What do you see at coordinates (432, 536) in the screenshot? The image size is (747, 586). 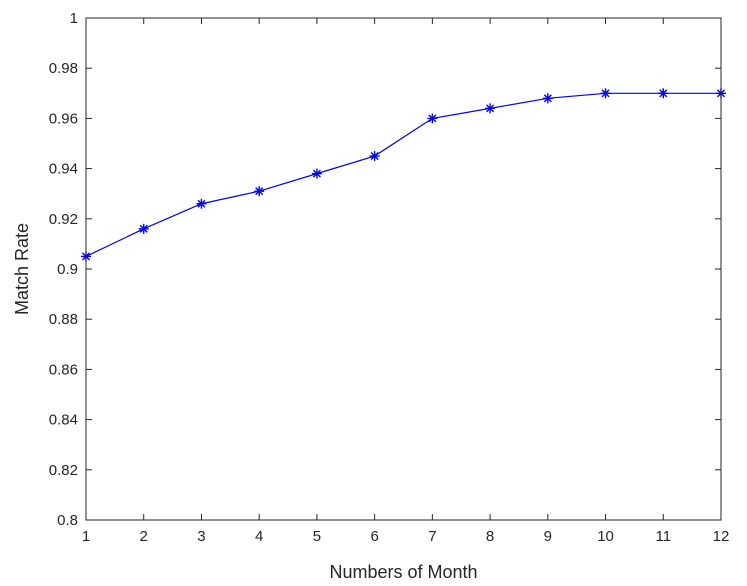 I see `x-tick-label: 7` at bounding box center [432, 536].